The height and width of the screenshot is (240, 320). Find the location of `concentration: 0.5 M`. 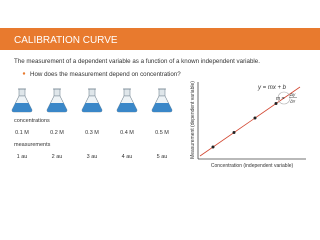

concentration: 0.5 M is located at coordinates (162, 133).